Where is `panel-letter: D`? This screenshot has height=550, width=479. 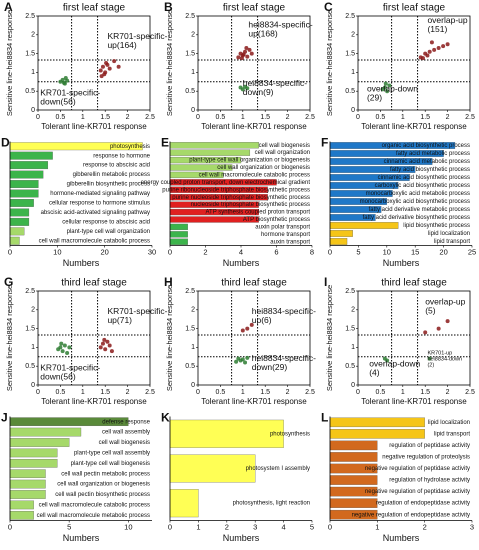 panel-letter: D is located at coordinates (5, 143).